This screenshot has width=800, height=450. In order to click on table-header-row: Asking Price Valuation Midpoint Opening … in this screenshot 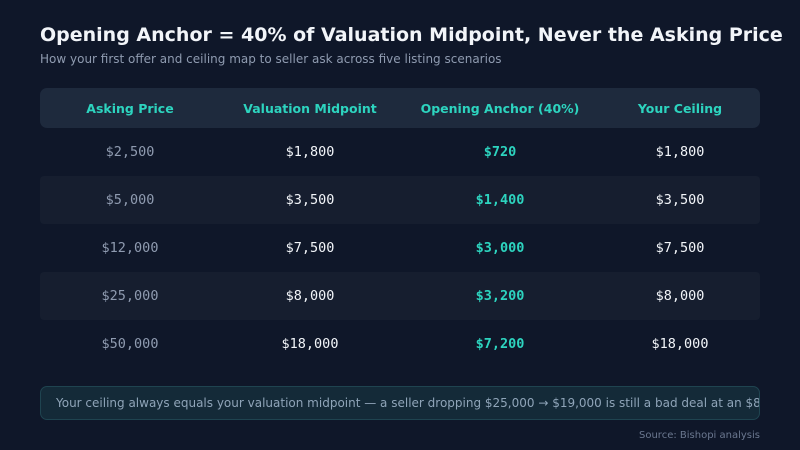, I will do `click(400, 108)`.